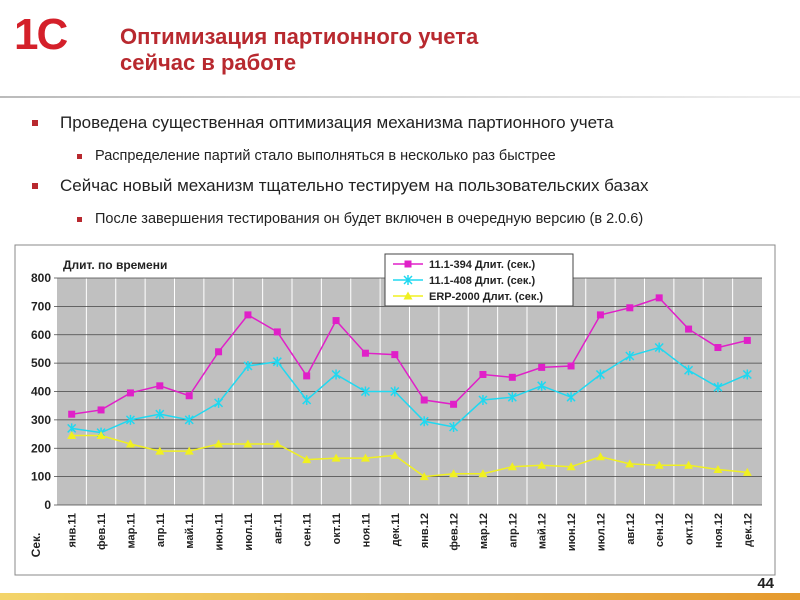 This screenshot has height=600, width=800. I want to click on y-tick-label: 700, so click(41, 306).